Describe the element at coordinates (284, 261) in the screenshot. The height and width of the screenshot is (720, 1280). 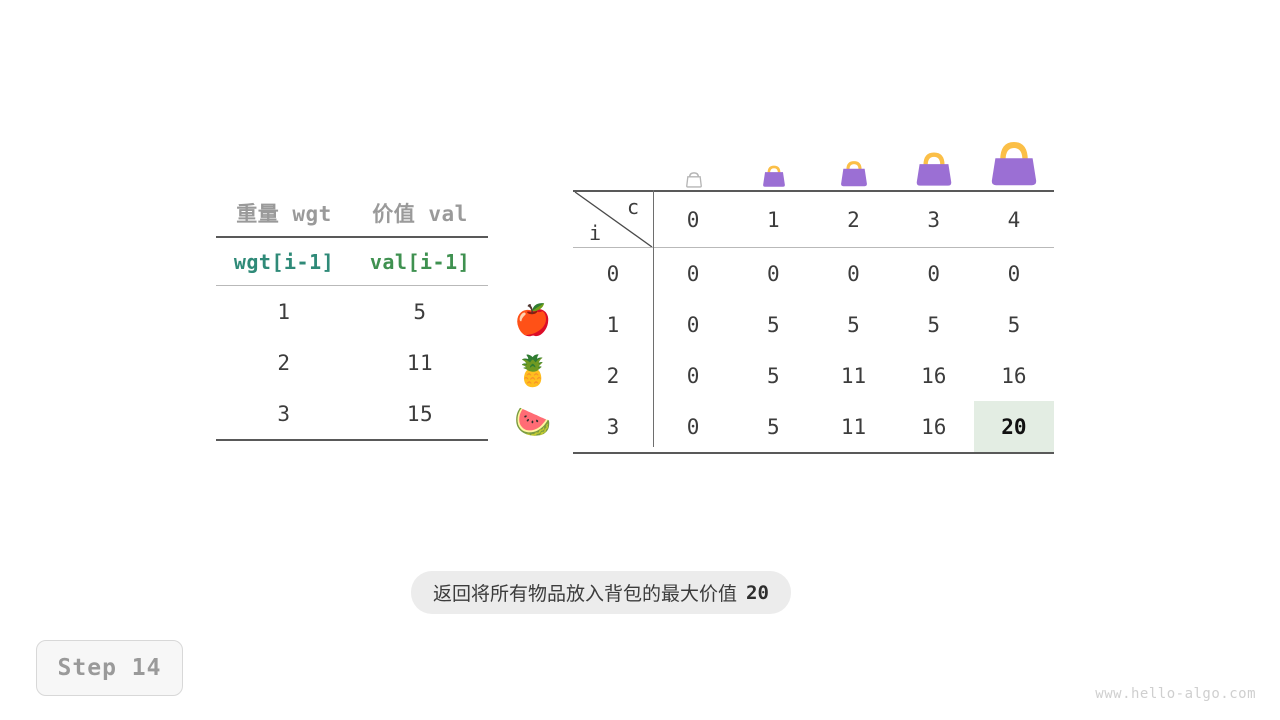
I see `items-subheader-wgt: wgt[i-1]` at that location.